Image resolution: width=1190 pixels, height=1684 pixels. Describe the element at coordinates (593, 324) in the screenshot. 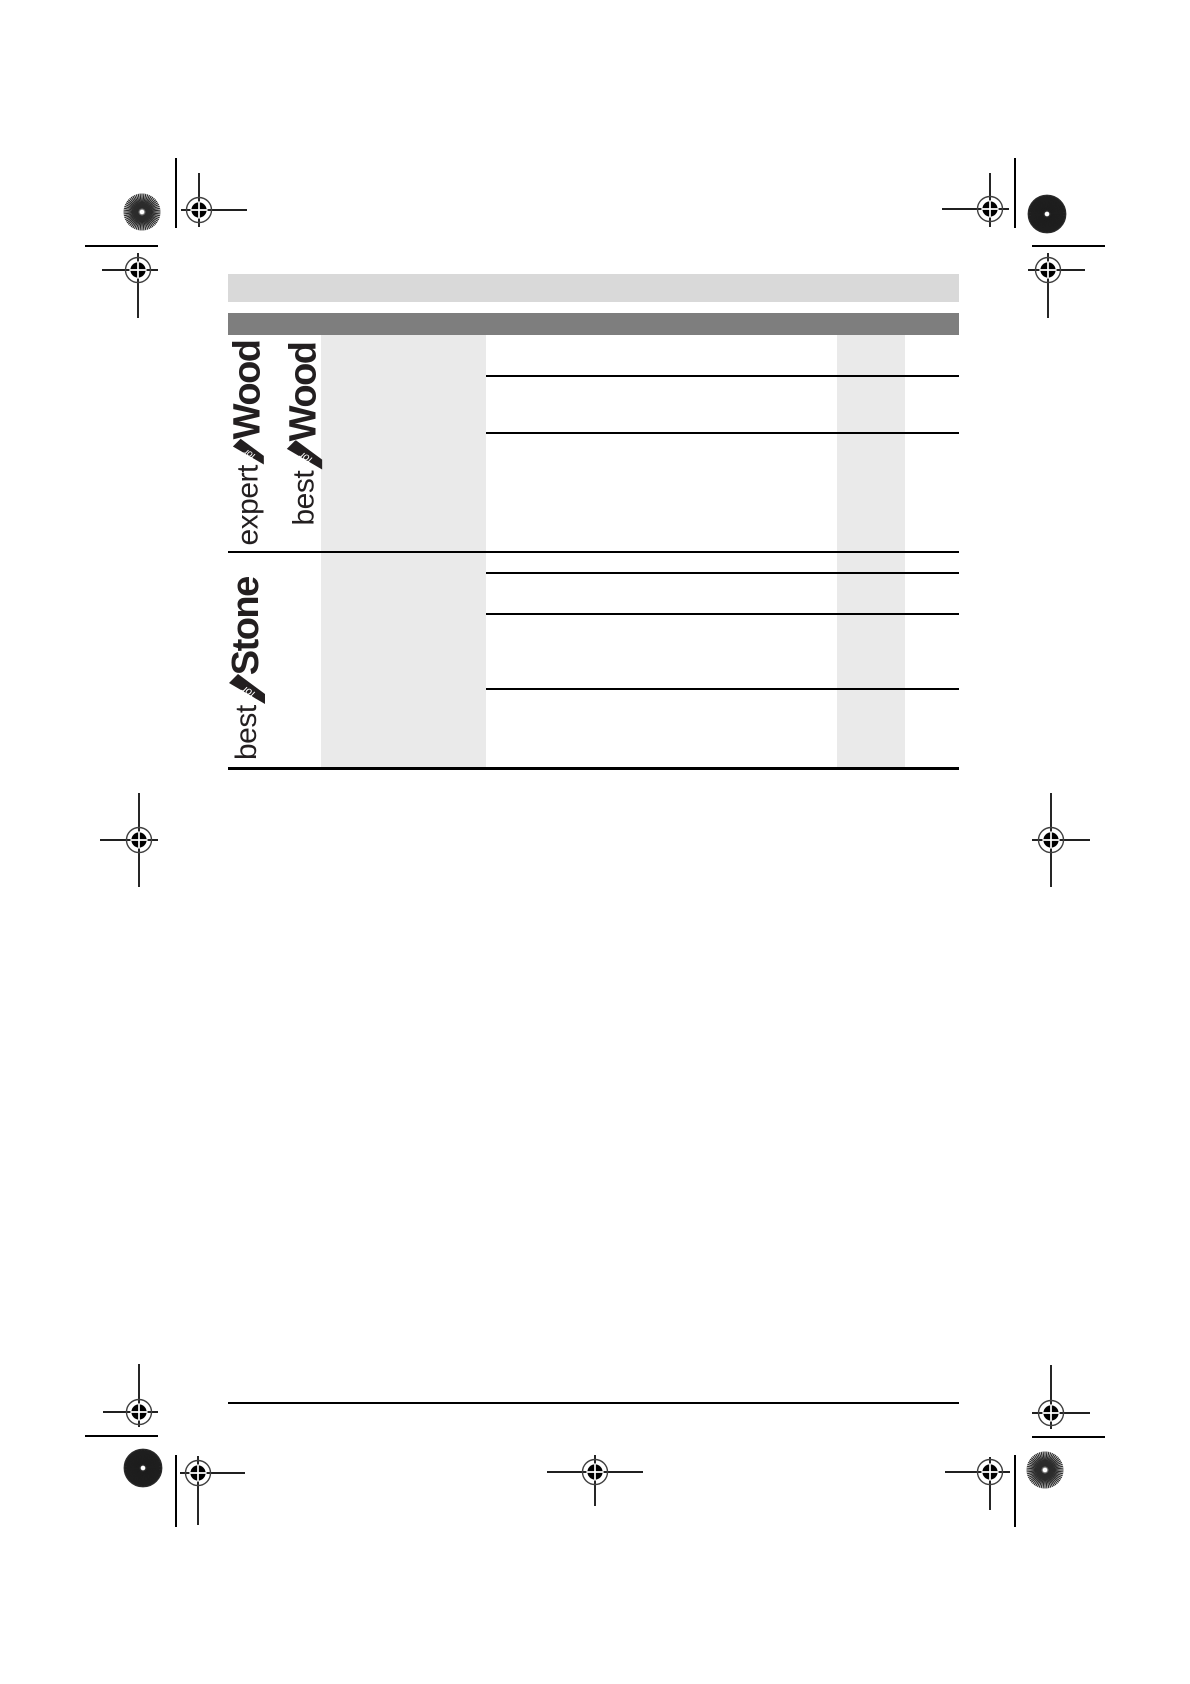

I see `table-header-band` at that location.